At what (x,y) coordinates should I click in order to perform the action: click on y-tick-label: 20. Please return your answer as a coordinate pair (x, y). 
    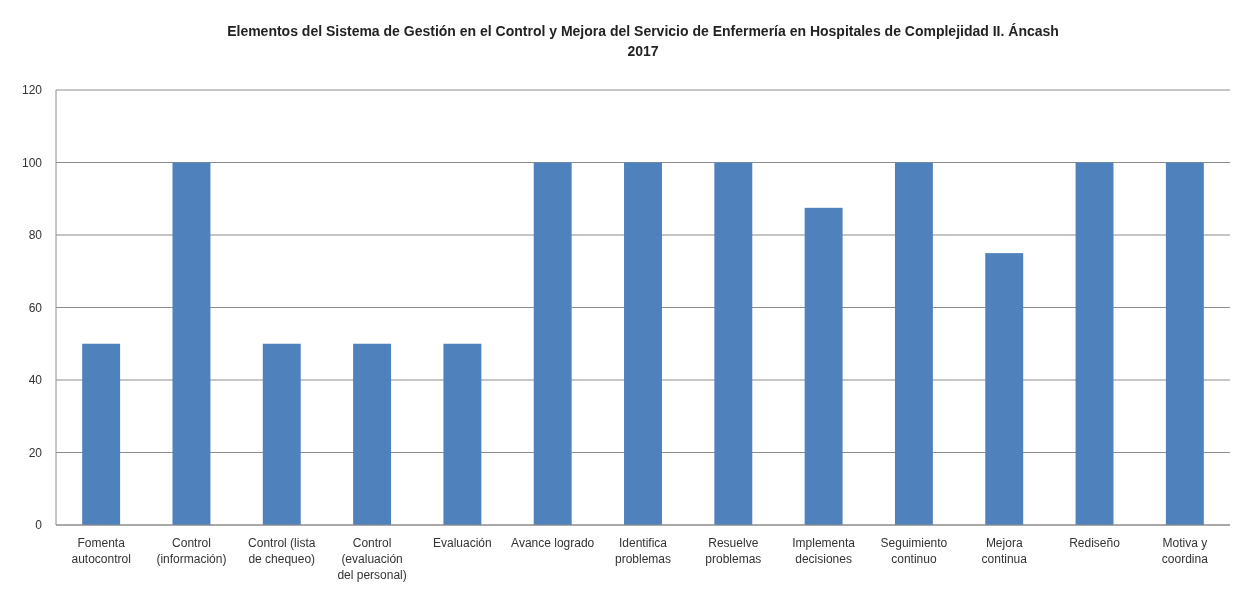
    Looking at the image, I should click on (35, 452).